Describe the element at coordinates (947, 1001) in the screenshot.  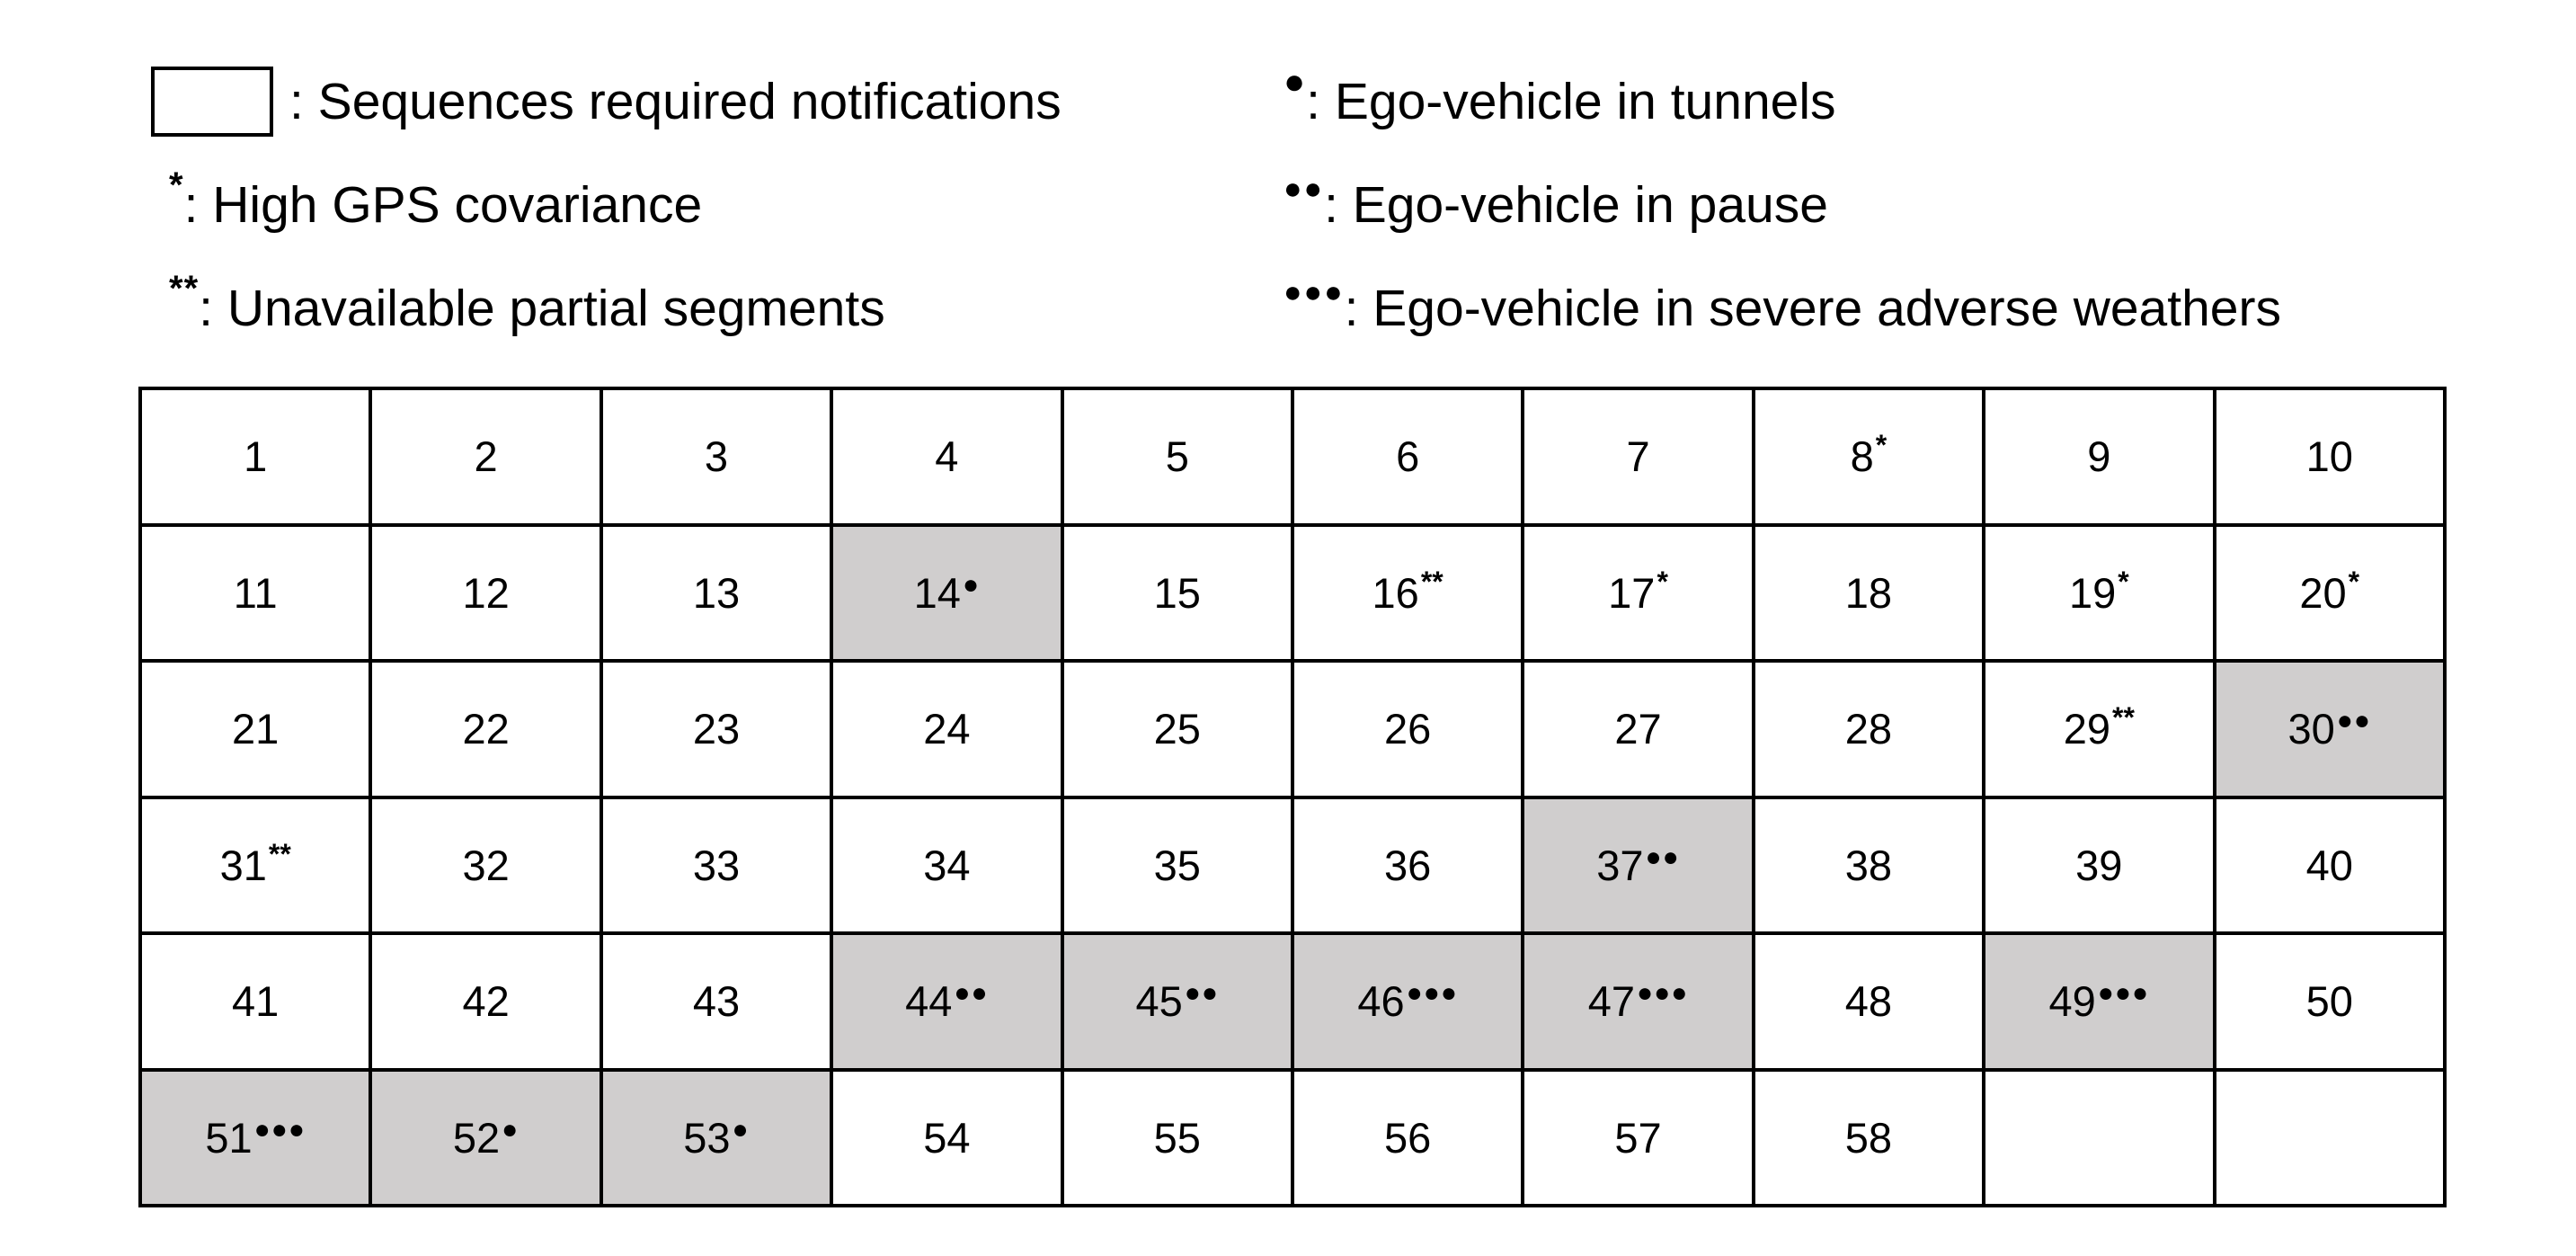
I see `sequence-cell: 44●●` at that location.